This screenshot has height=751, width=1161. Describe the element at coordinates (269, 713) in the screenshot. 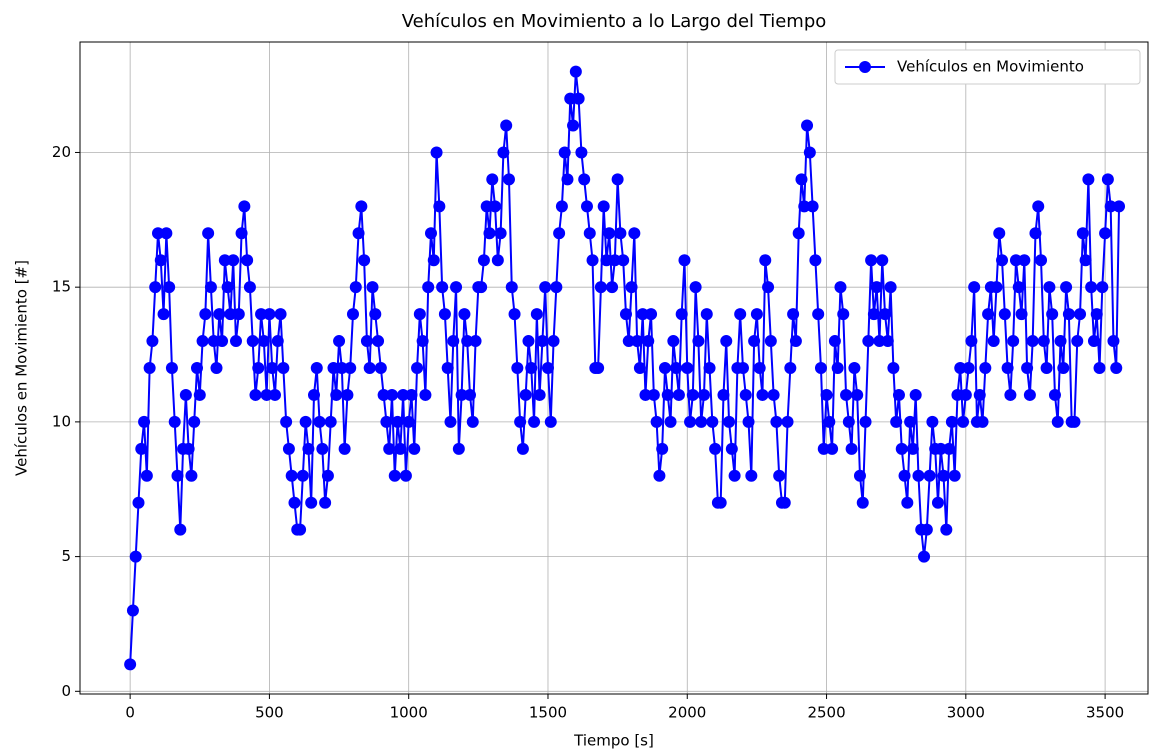

I see `x-tick-label: 500` at that location.